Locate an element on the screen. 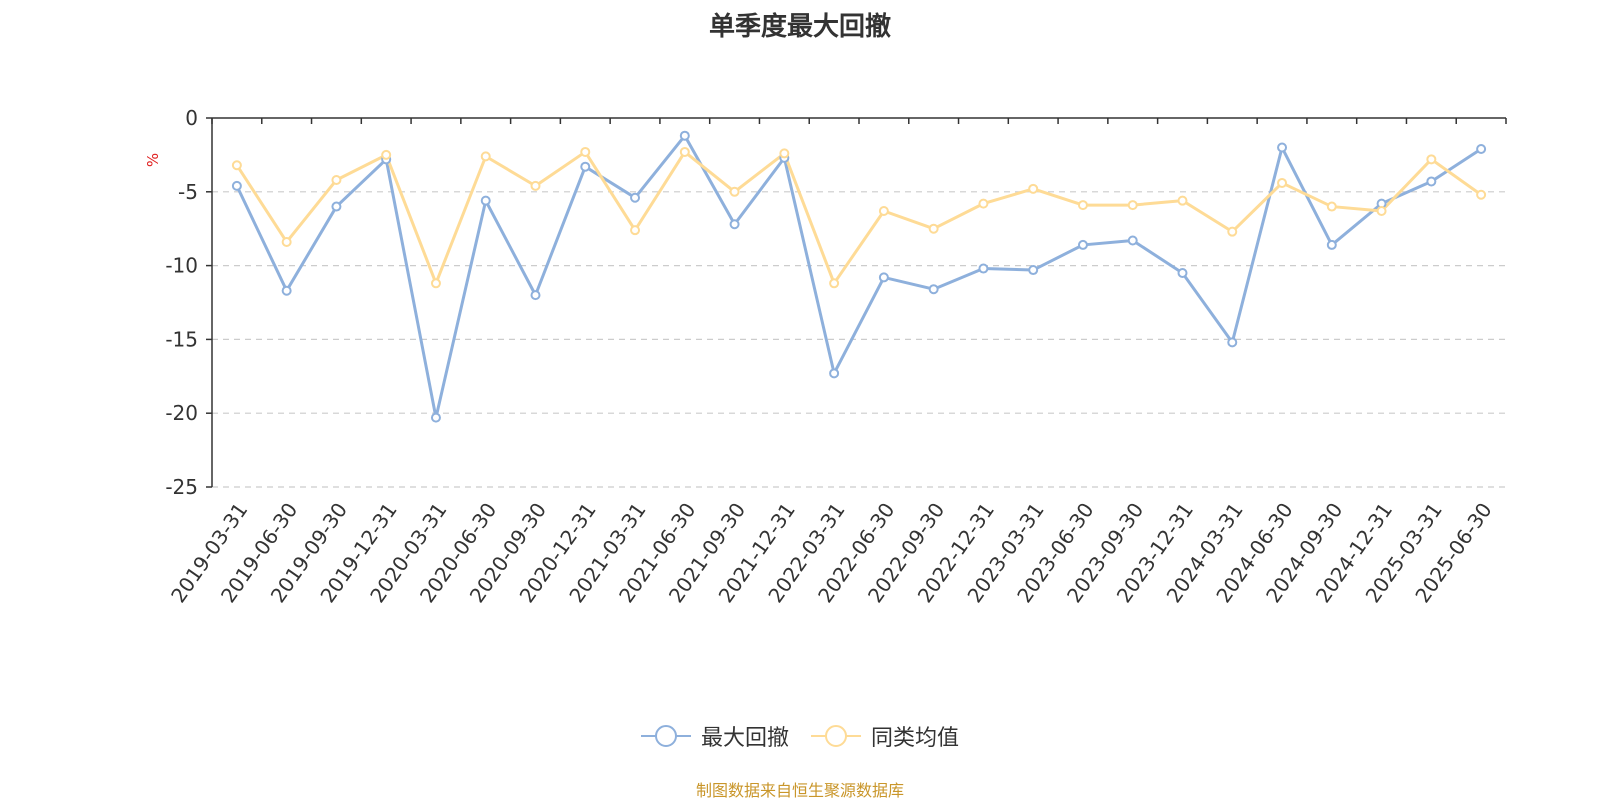 The height and width of the screenshot is (800, 1600). data-source-note: 制图数据来自恒生聚源数据库 is located at coordinates (799, 790).